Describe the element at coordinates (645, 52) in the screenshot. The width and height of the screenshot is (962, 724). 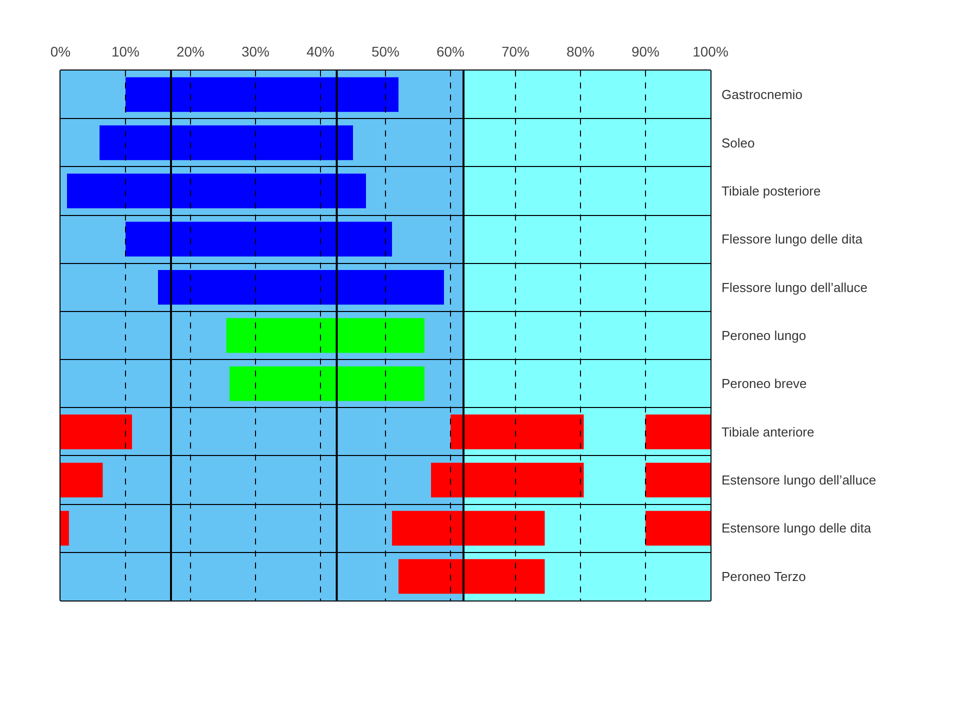
I see `x-tick-label: 90%` at that location.